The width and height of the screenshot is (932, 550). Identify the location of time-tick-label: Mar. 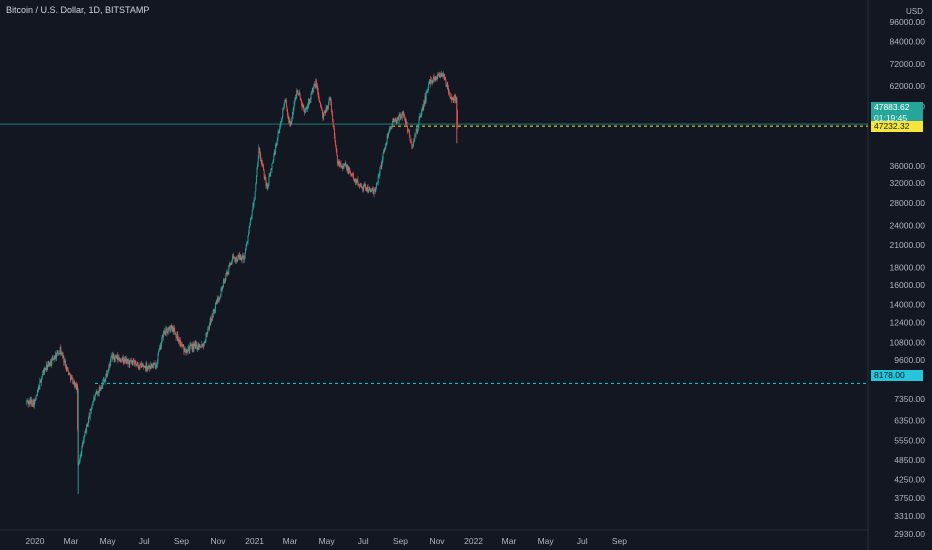
(290, 541).